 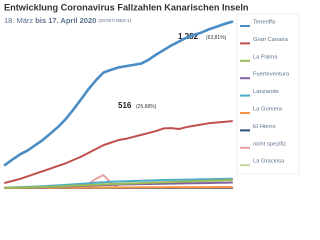 What do you see at coordinates (271, 75) in the screenshot?
I see `legend-label: Fuerteventura` at bounding box center [271, 75].